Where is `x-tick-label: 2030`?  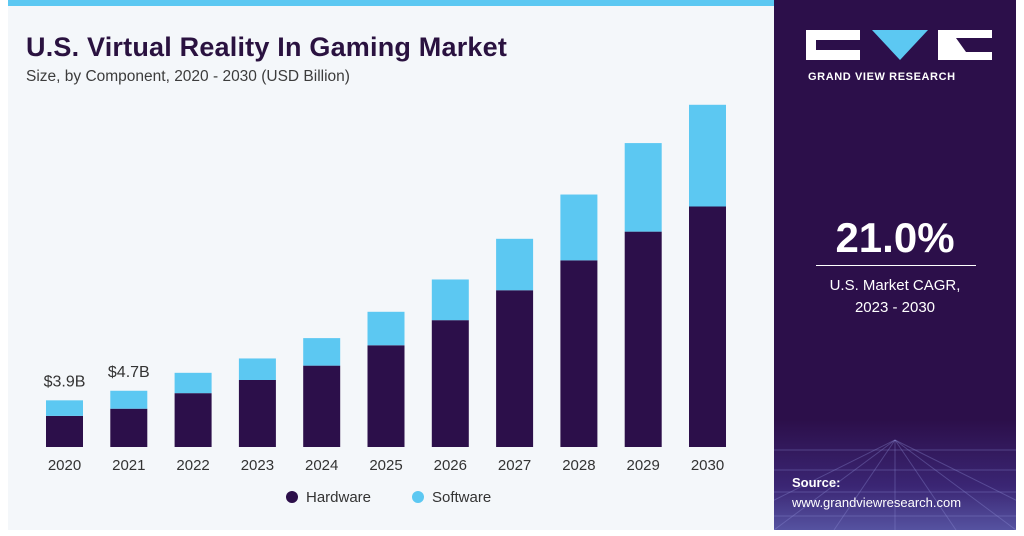
x-tick-label: 2030 is located at coordinates (707, 465).